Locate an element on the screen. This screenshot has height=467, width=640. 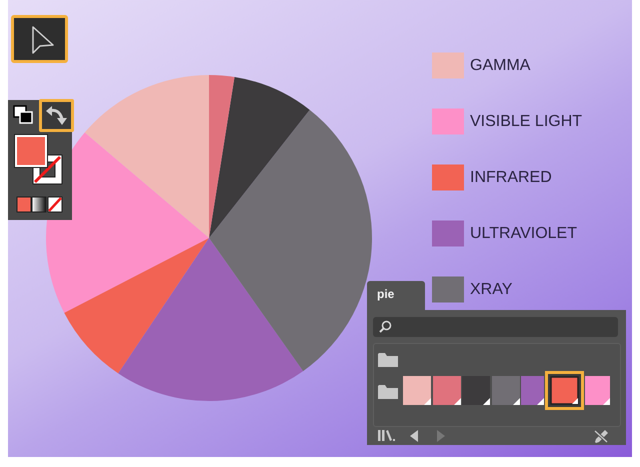
legend-label: ULTRAVIOLET is located at coordinates (524, 233).